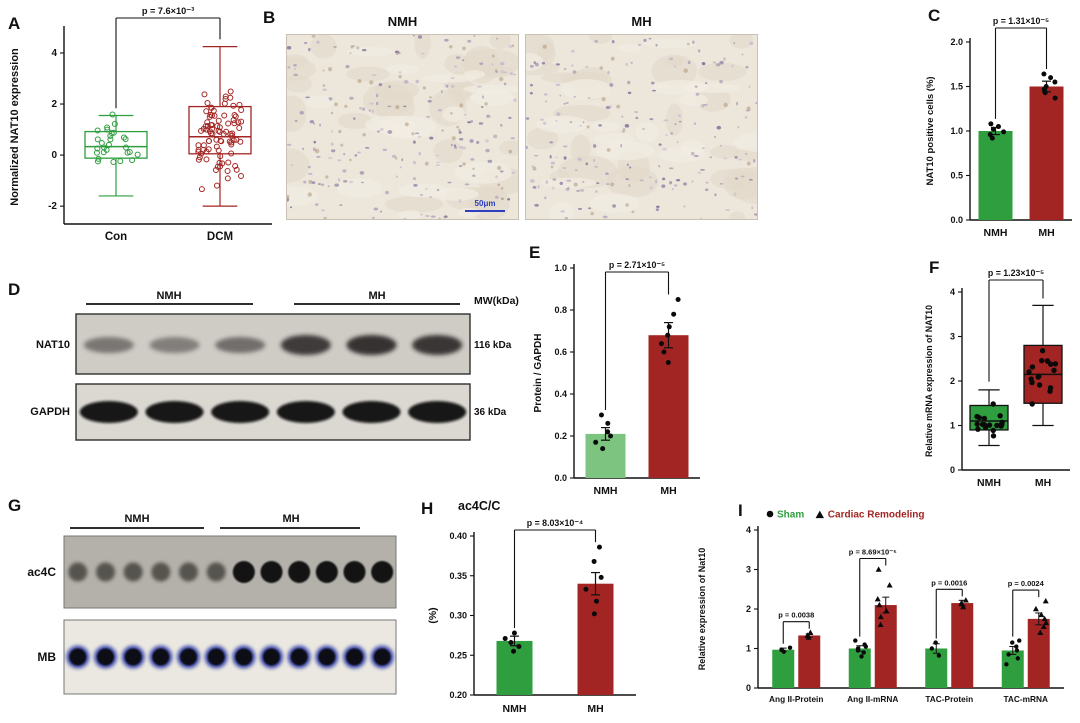  I want to click on svg-text: 0.35, so click(458, 576).